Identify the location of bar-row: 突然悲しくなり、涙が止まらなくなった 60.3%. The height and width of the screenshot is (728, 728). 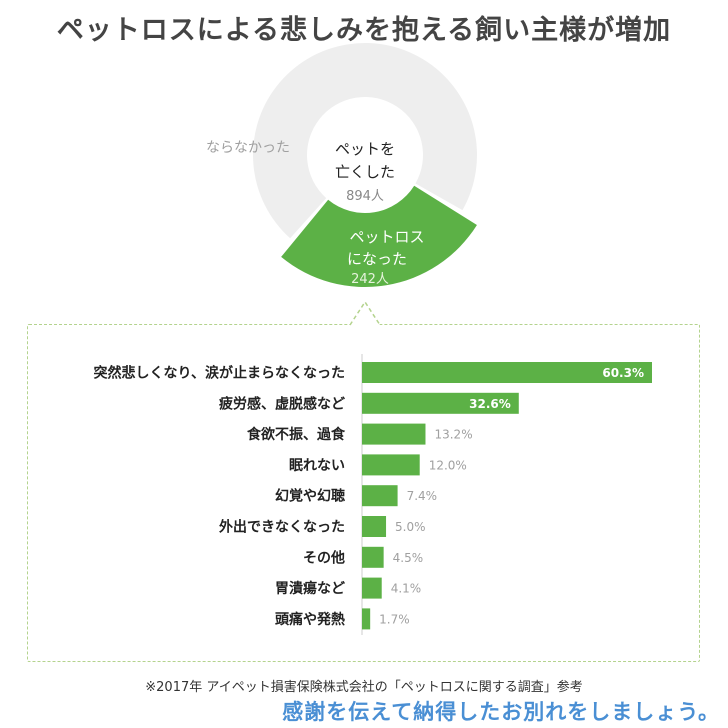
(373, 372).